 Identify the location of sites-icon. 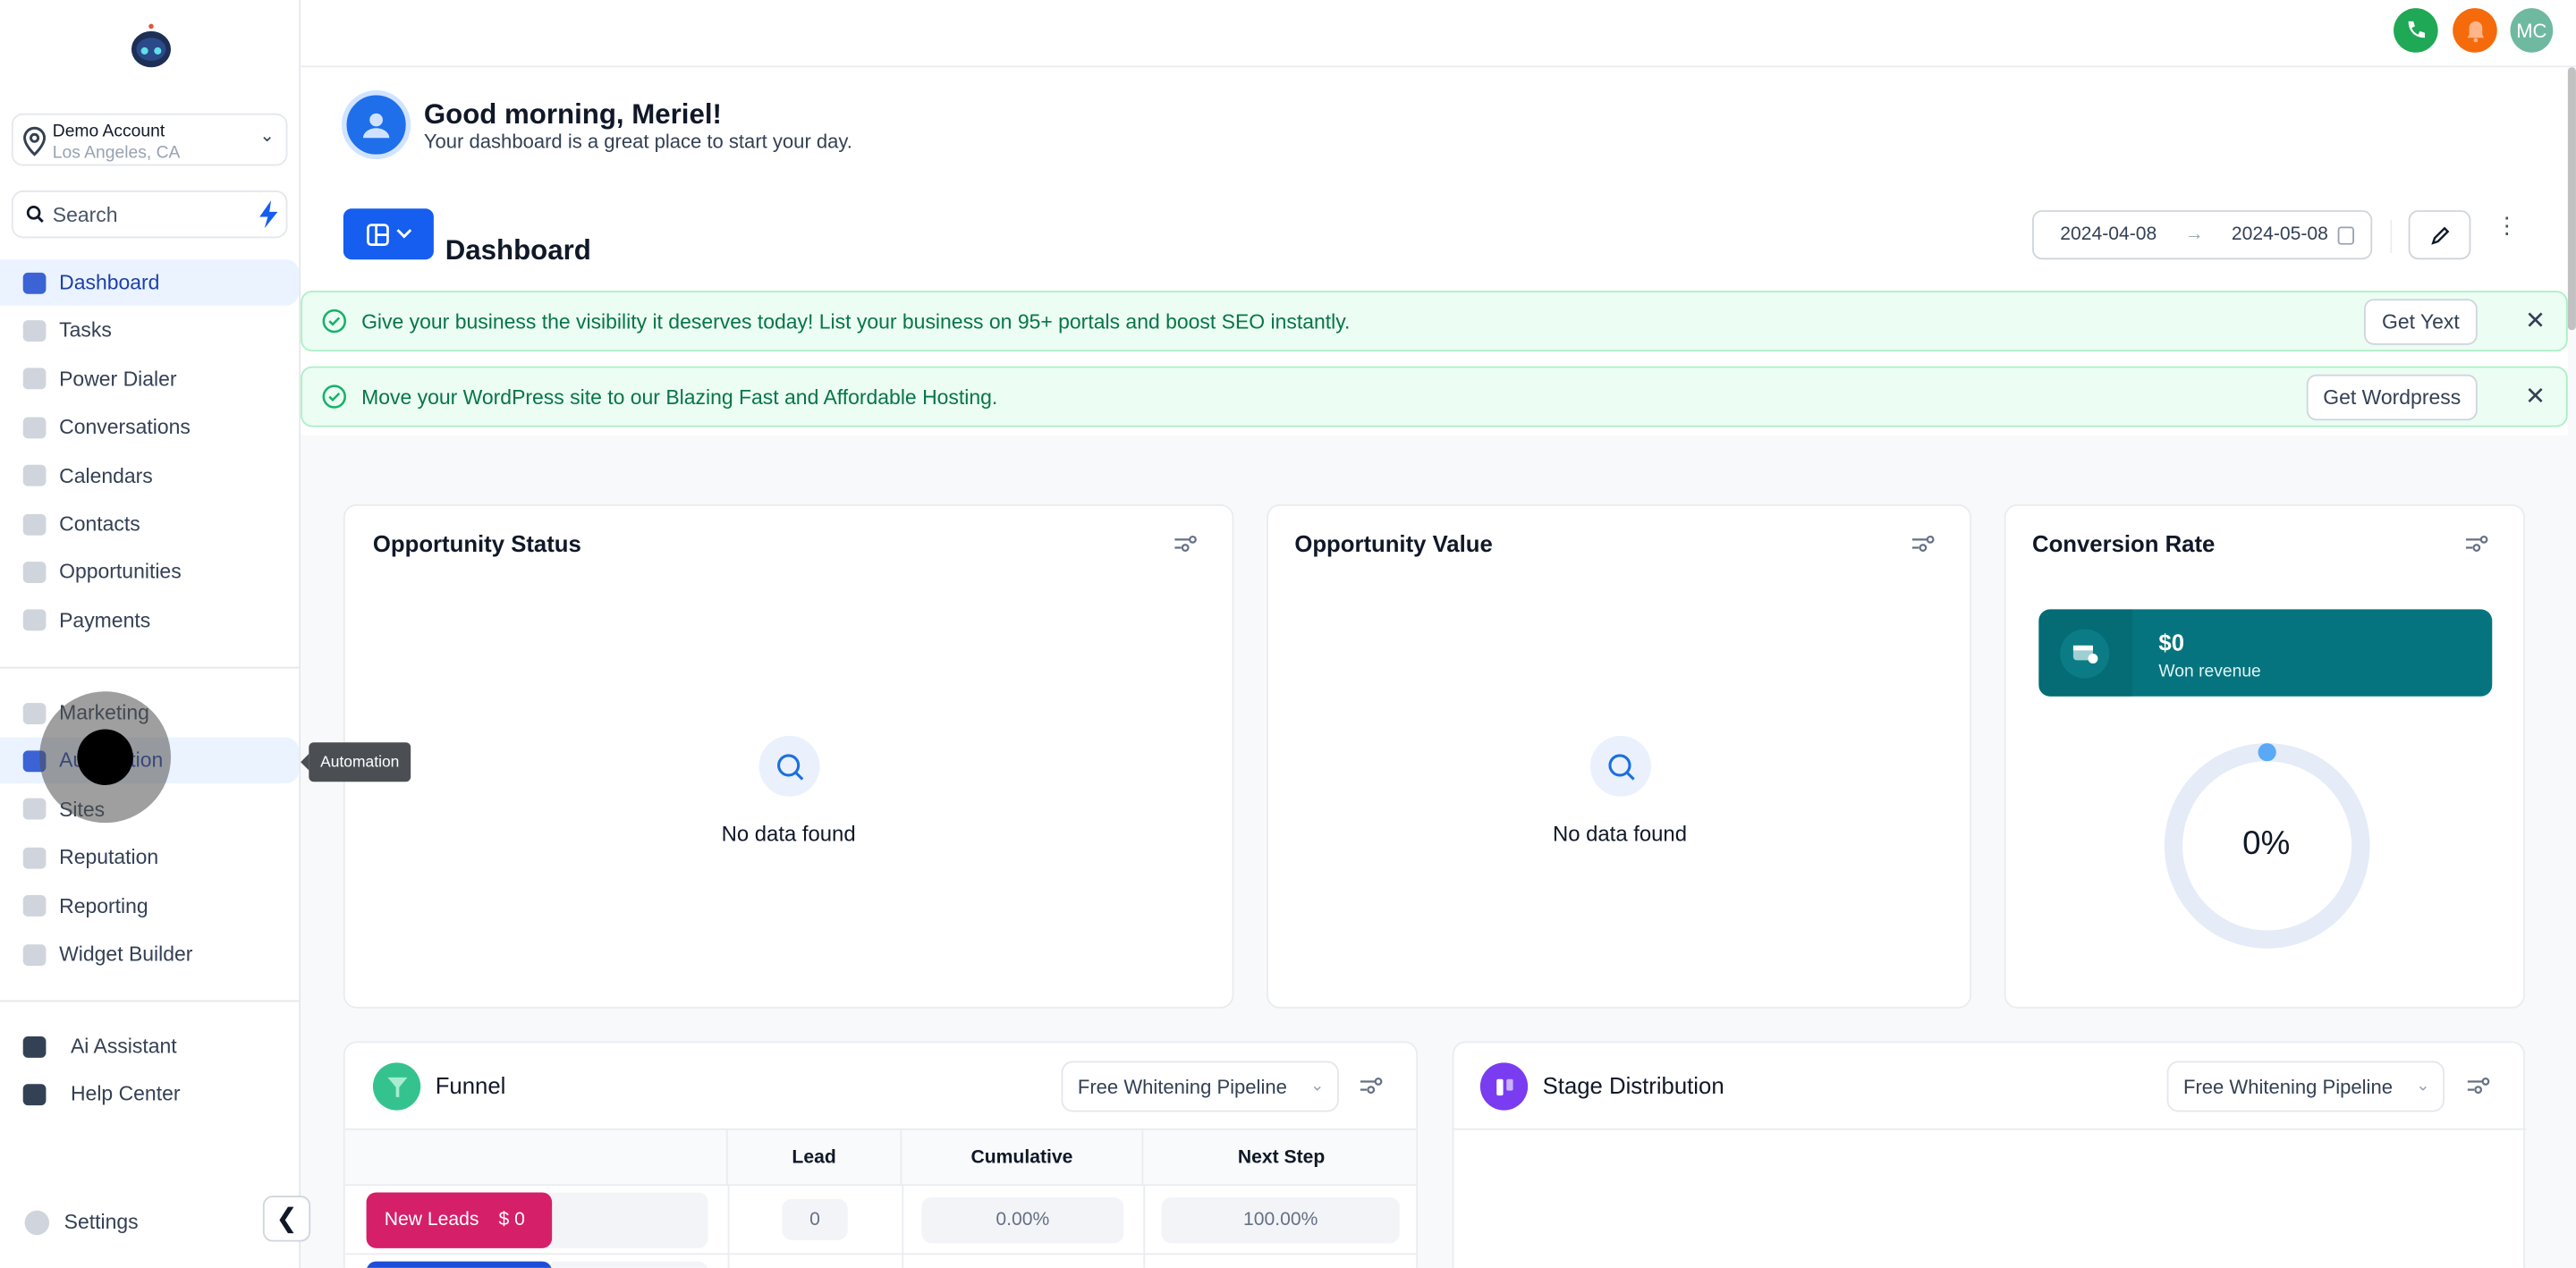
(34, 810).